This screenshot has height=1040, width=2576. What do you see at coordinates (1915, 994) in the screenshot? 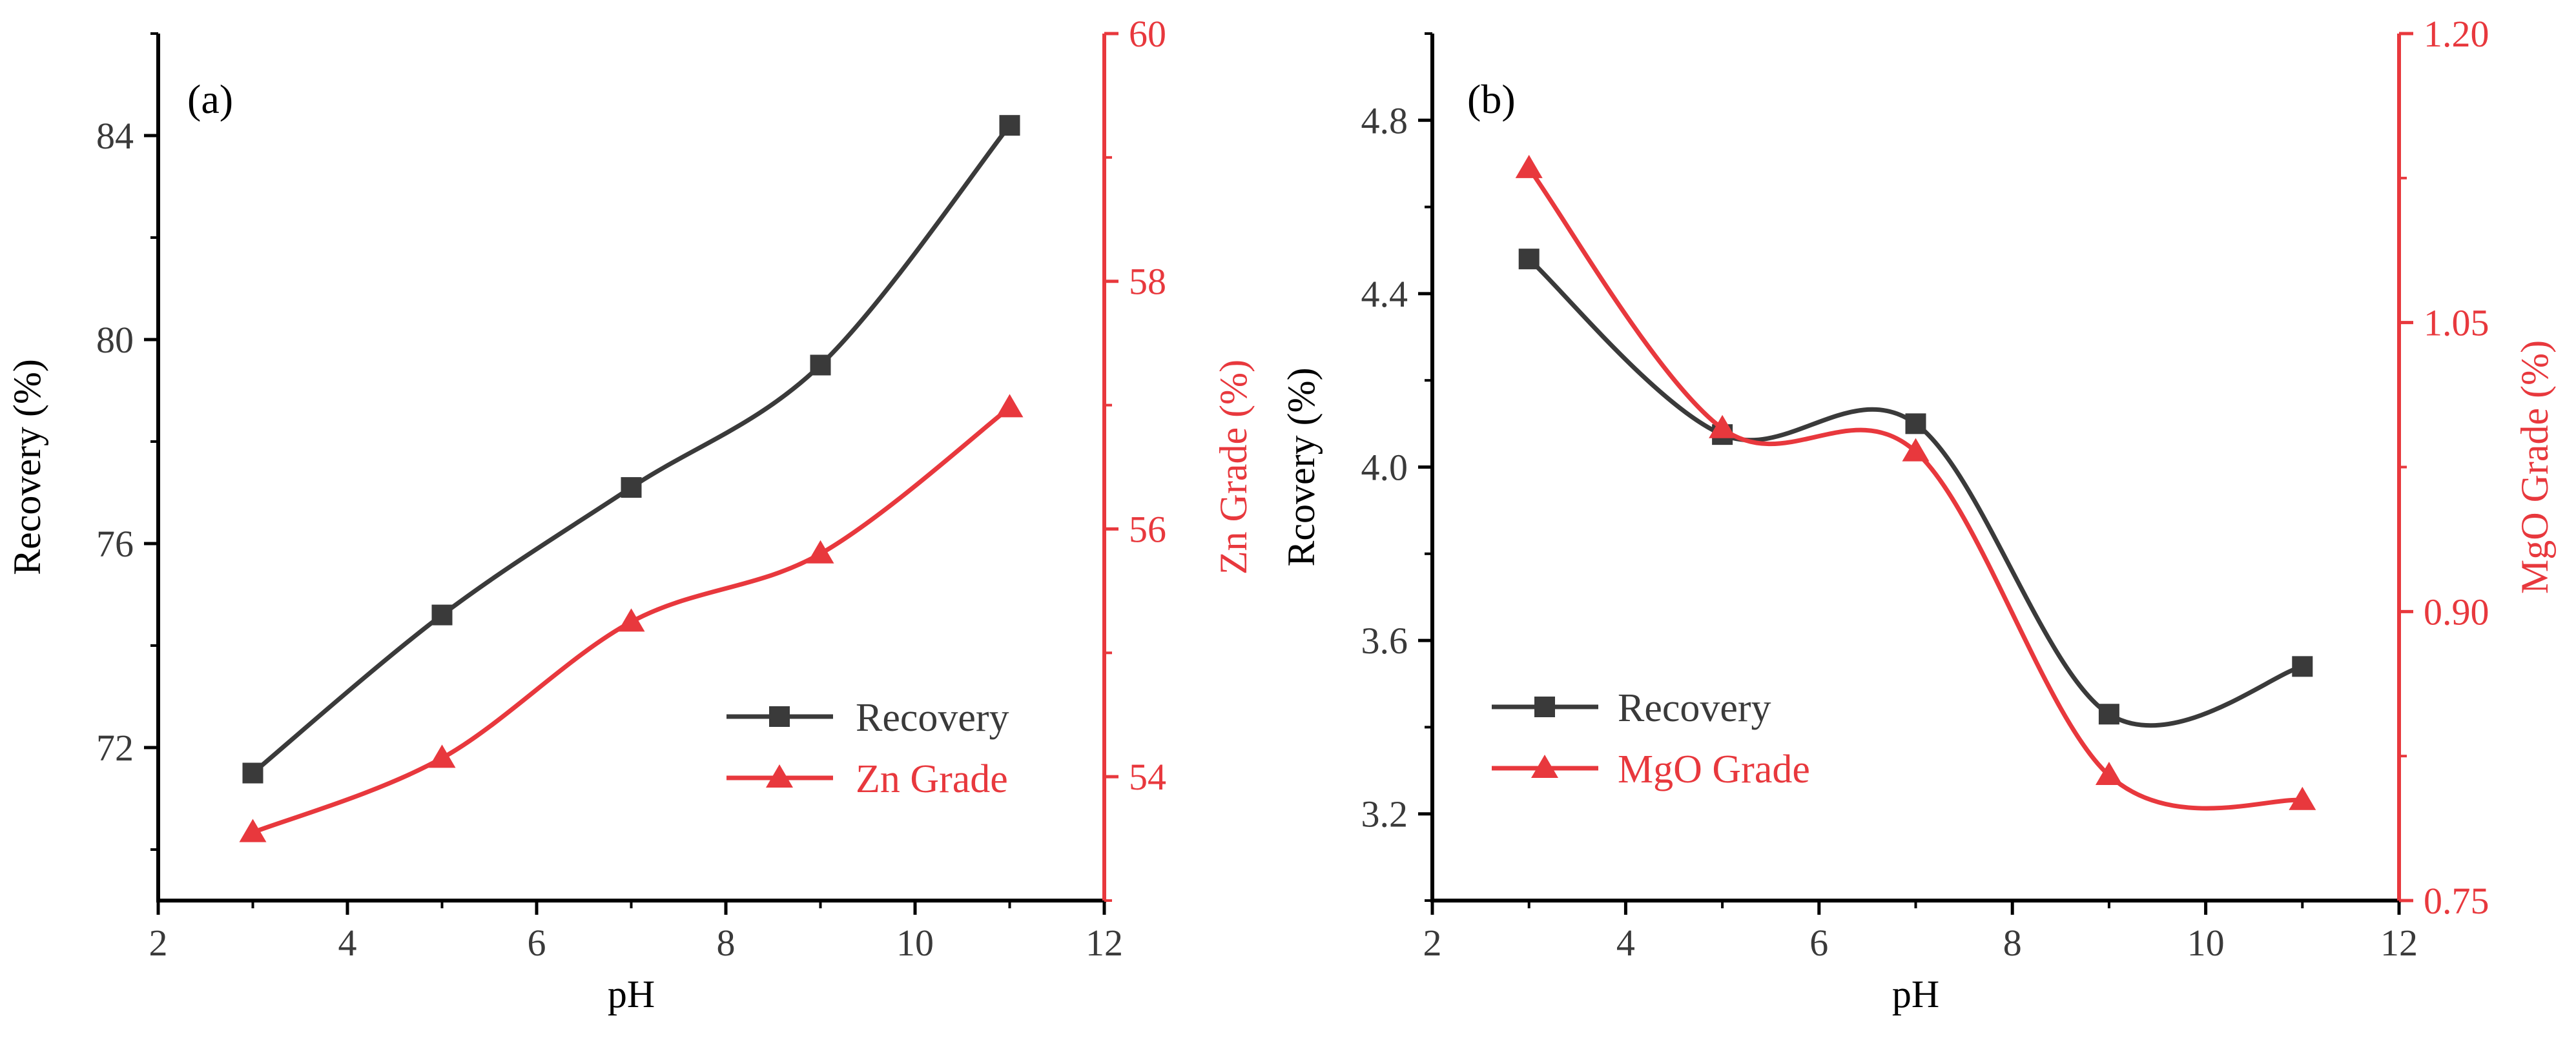
I see `panel-b-x-axis-title: pH` at bounding box center [1915, 994].